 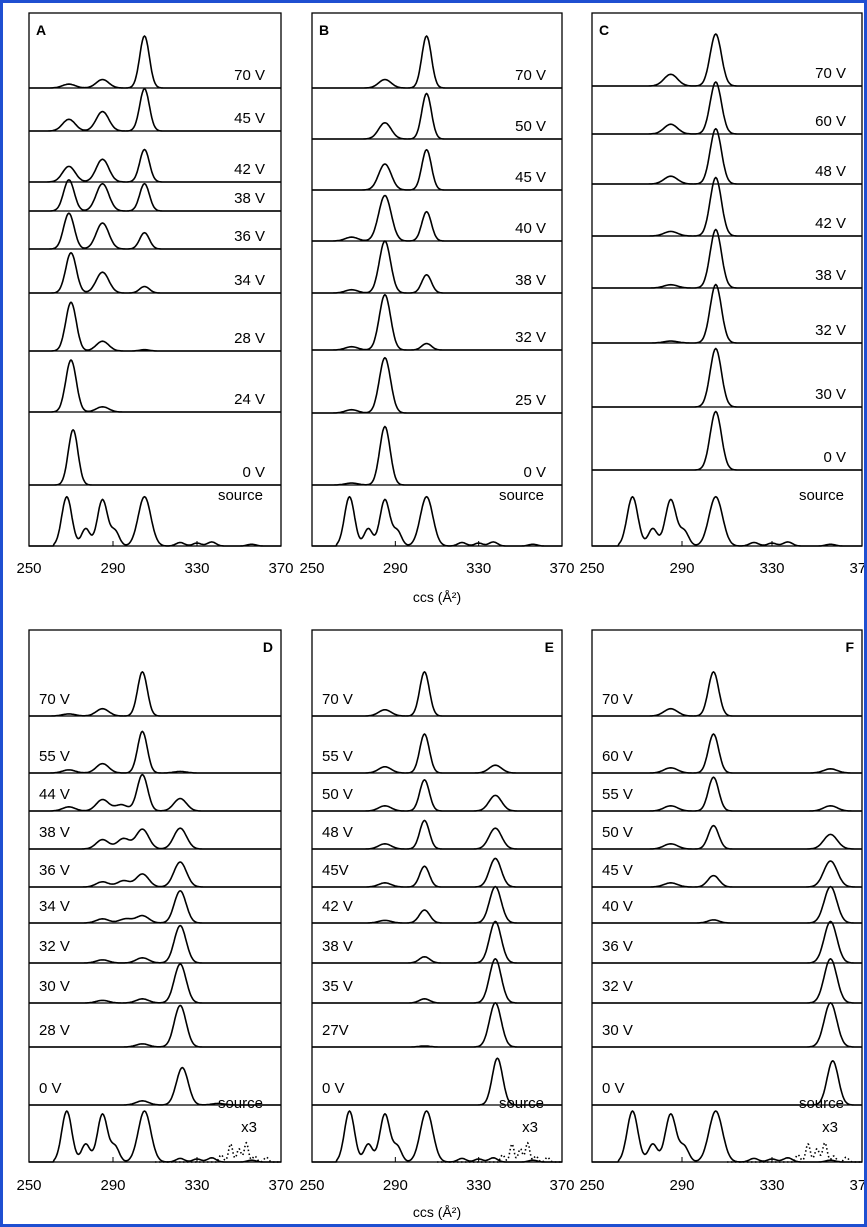 I want to click on trace-label: 34 V, so click(x=54, y=906).